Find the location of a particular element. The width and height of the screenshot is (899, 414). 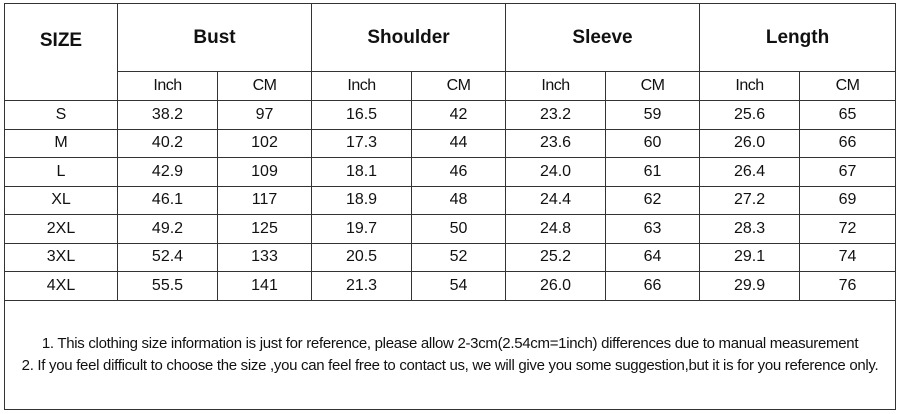

value-cell: 55.5 is located at coordinates (167, 286).